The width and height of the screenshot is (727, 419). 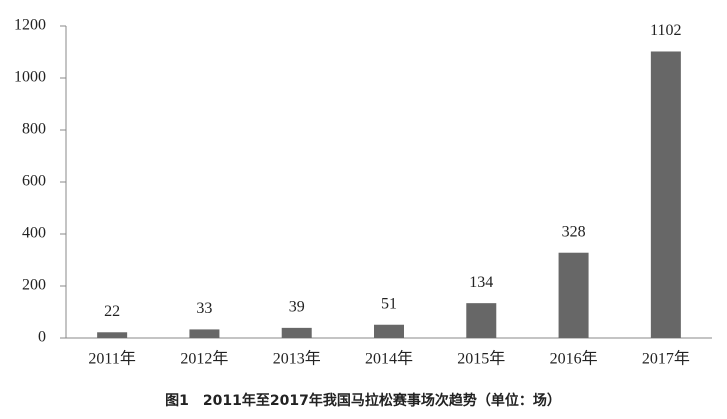 What do you see at coordinates (389, 303) in the screenshot?
I see `data-label: 51` at bounding box center [389, 303].